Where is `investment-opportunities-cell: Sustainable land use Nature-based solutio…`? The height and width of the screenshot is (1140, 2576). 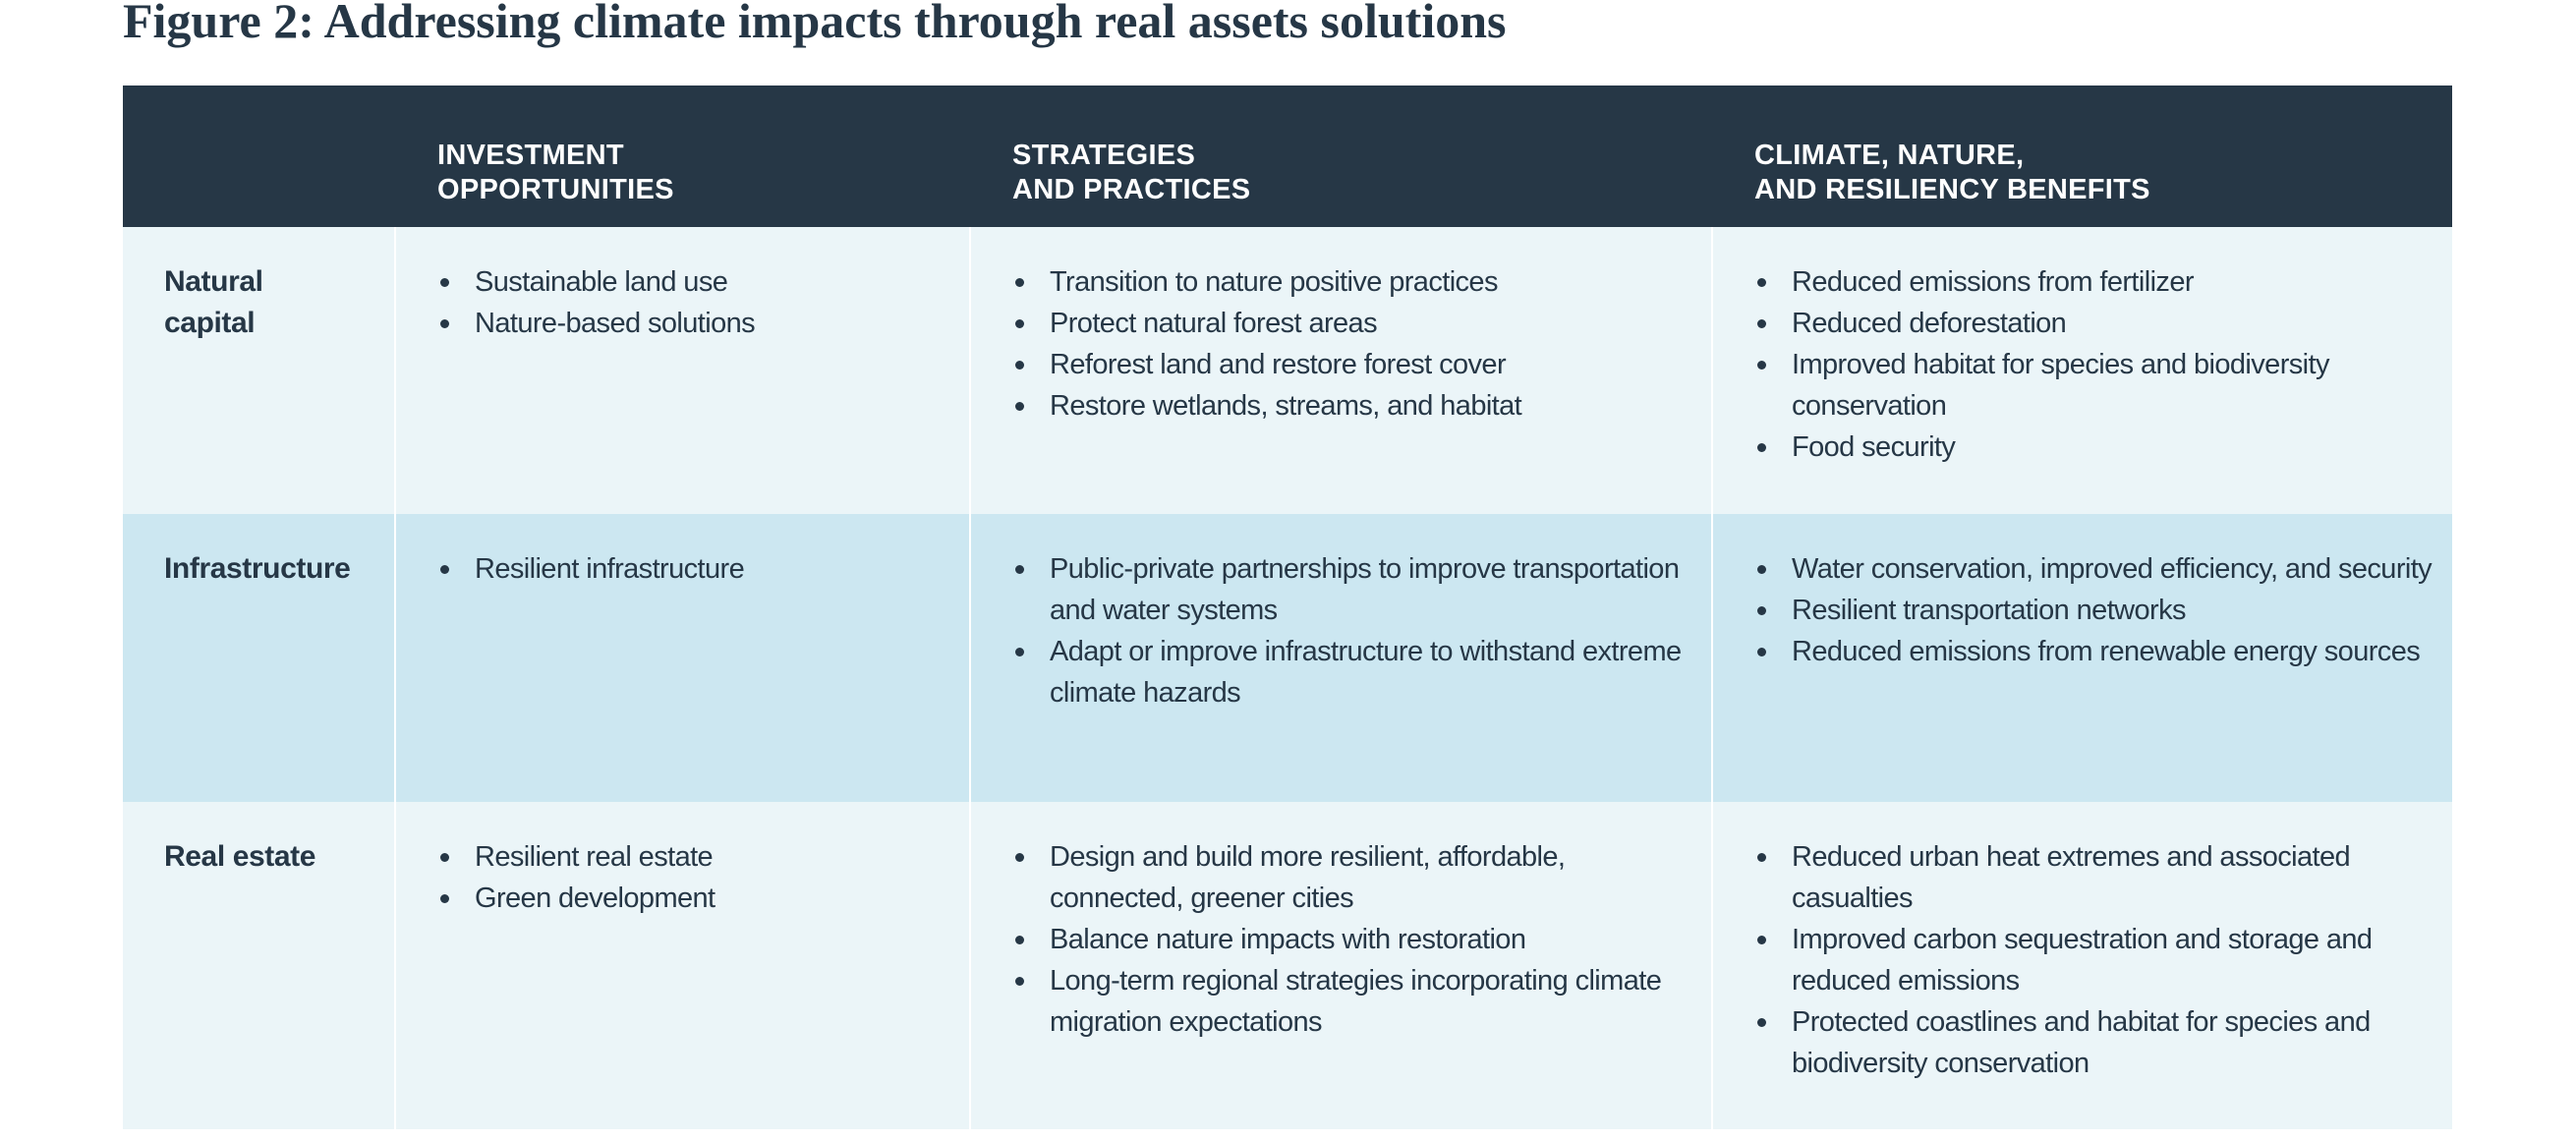
investment-opportunities-cell: Sustainable land use Nature-based solutio… is located at coordinates (681, 370).